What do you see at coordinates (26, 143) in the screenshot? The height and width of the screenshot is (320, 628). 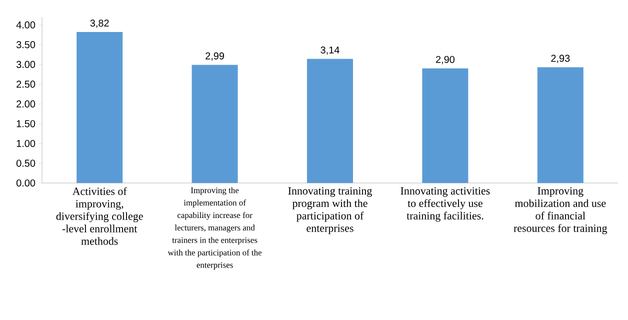 I see `y-tick-label: 1.00` at bounding box center [26, 143].